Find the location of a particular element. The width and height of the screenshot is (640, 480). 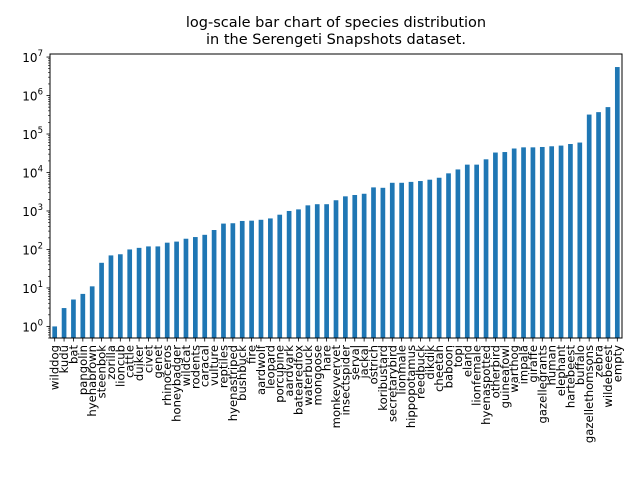

bar-leopard is located at coordinates (270, 278).